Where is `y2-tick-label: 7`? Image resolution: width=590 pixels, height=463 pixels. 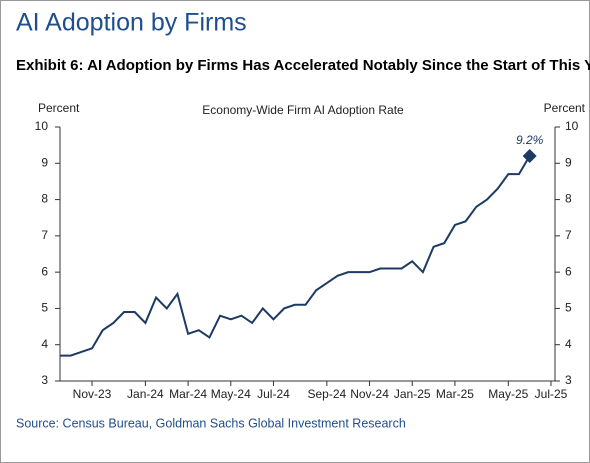
y2-tick-label: 7 is located at coordinates (568, 235).